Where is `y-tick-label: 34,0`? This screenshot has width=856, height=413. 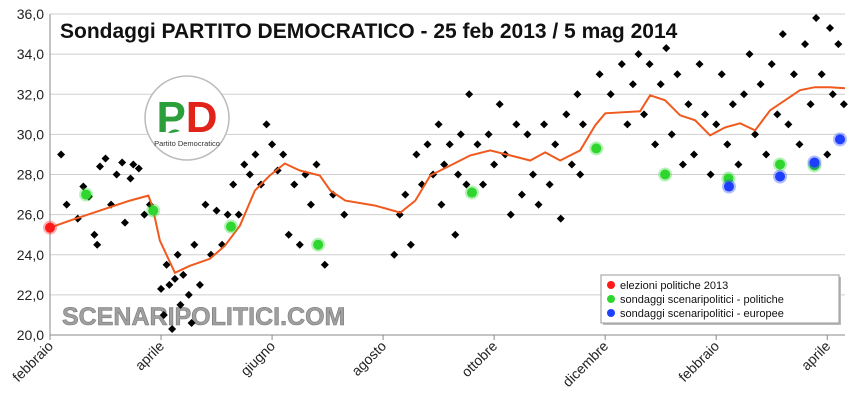
y-tick-label: 34,0 is located at coordinates (30, 54).